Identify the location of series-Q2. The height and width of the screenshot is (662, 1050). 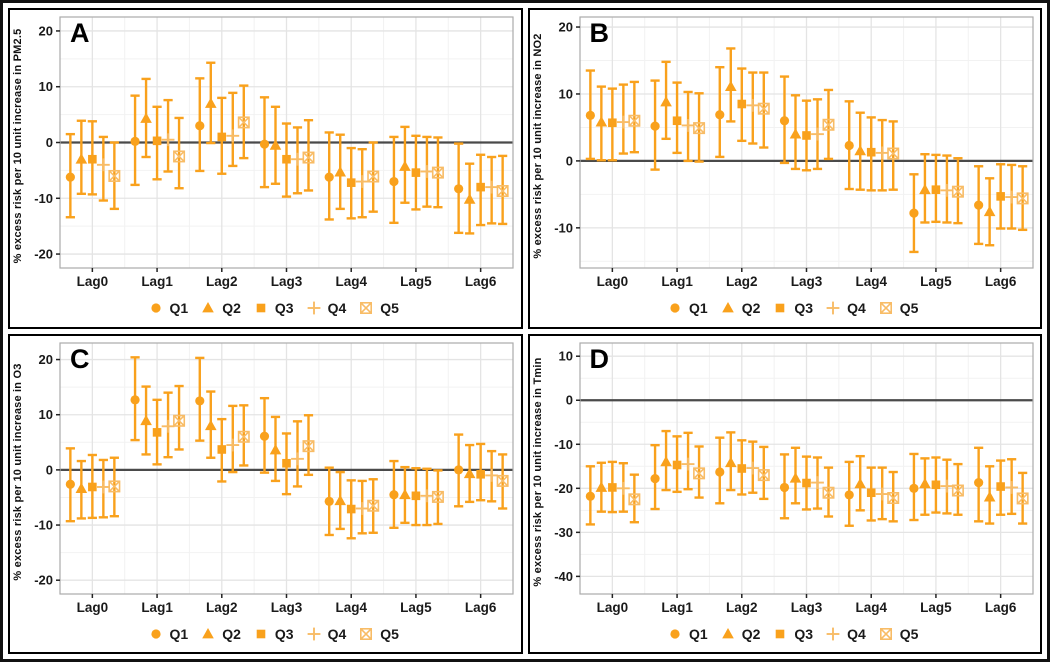
(795, 147).